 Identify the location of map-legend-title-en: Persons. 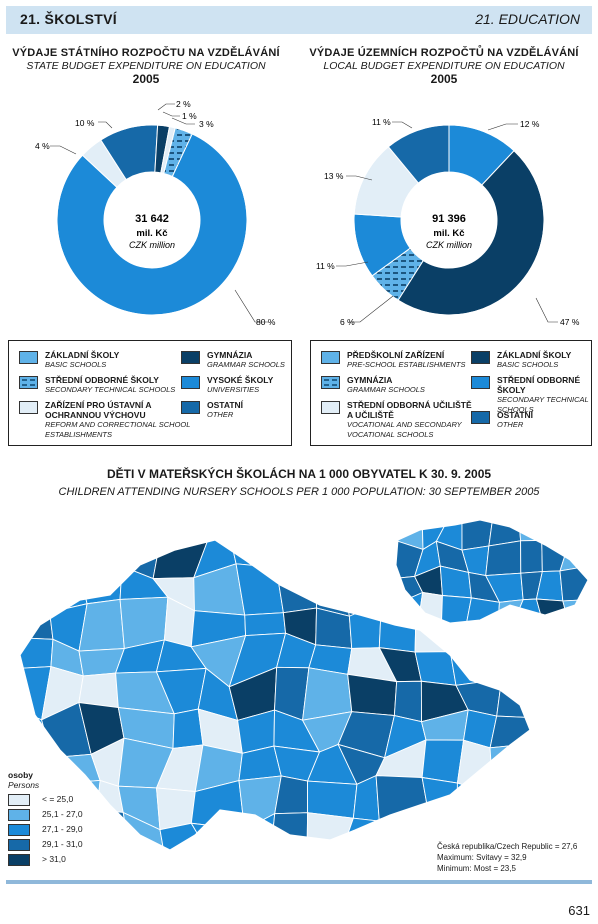
(24, 785).